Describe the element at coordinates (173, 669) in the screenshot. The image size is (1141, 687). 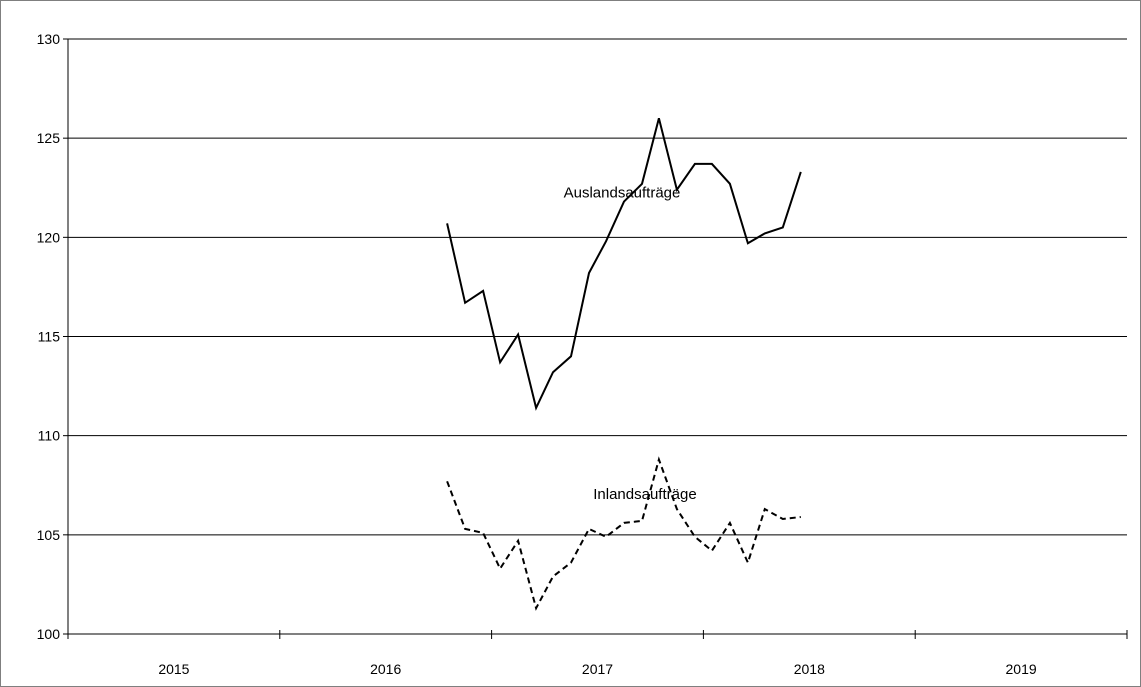
I see `x-tick-label: 2015` at that location.